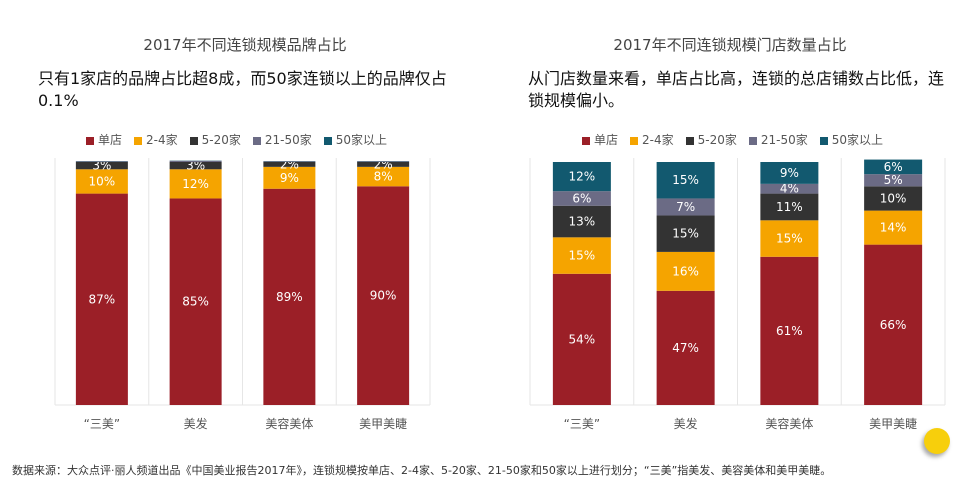 The width and height of the screenshot is (956, 491). I want to click on chart1-title: 2017年不同连锁规模品牌占比, so click(245, 45).